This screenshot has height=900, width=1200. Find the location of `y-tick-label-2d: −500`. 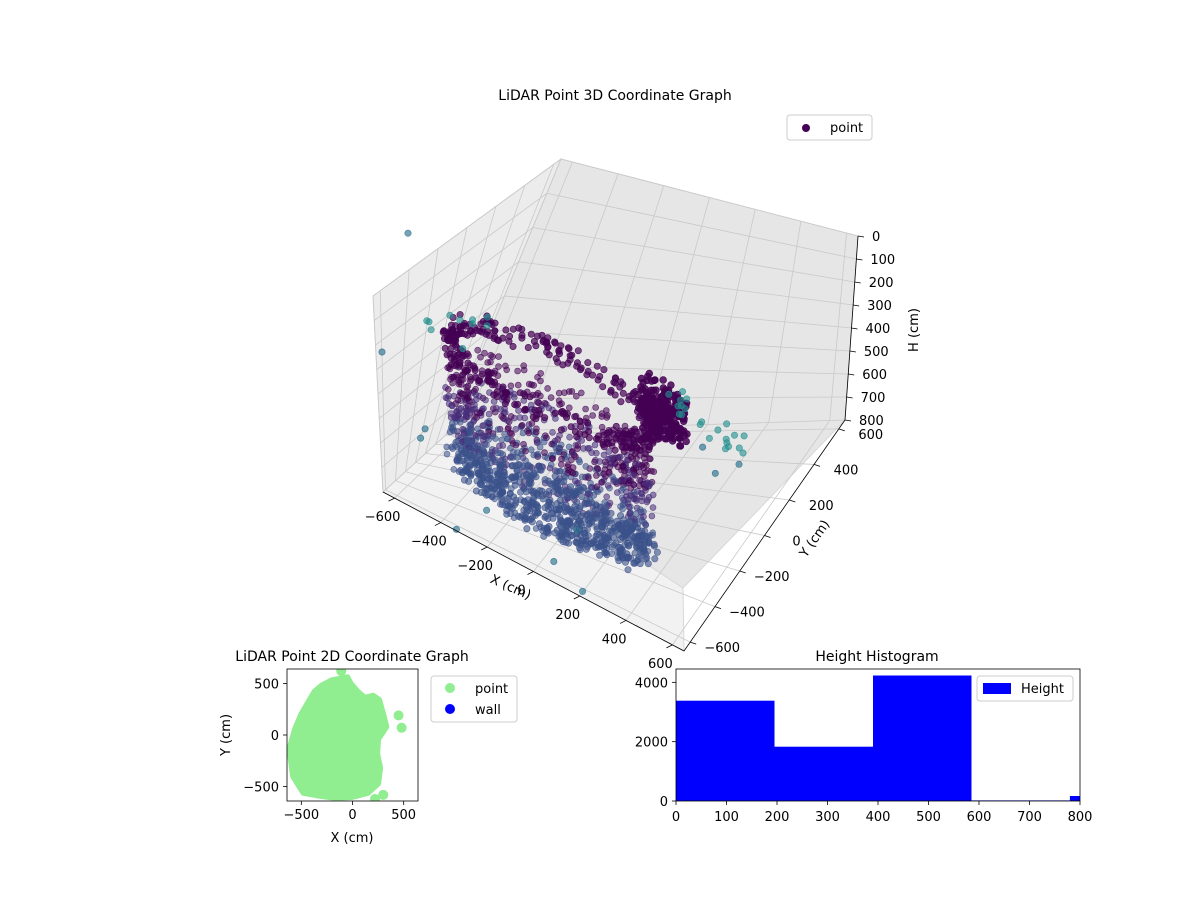

y-tick-label-2d: −500 is located at coordinates (261, 788).